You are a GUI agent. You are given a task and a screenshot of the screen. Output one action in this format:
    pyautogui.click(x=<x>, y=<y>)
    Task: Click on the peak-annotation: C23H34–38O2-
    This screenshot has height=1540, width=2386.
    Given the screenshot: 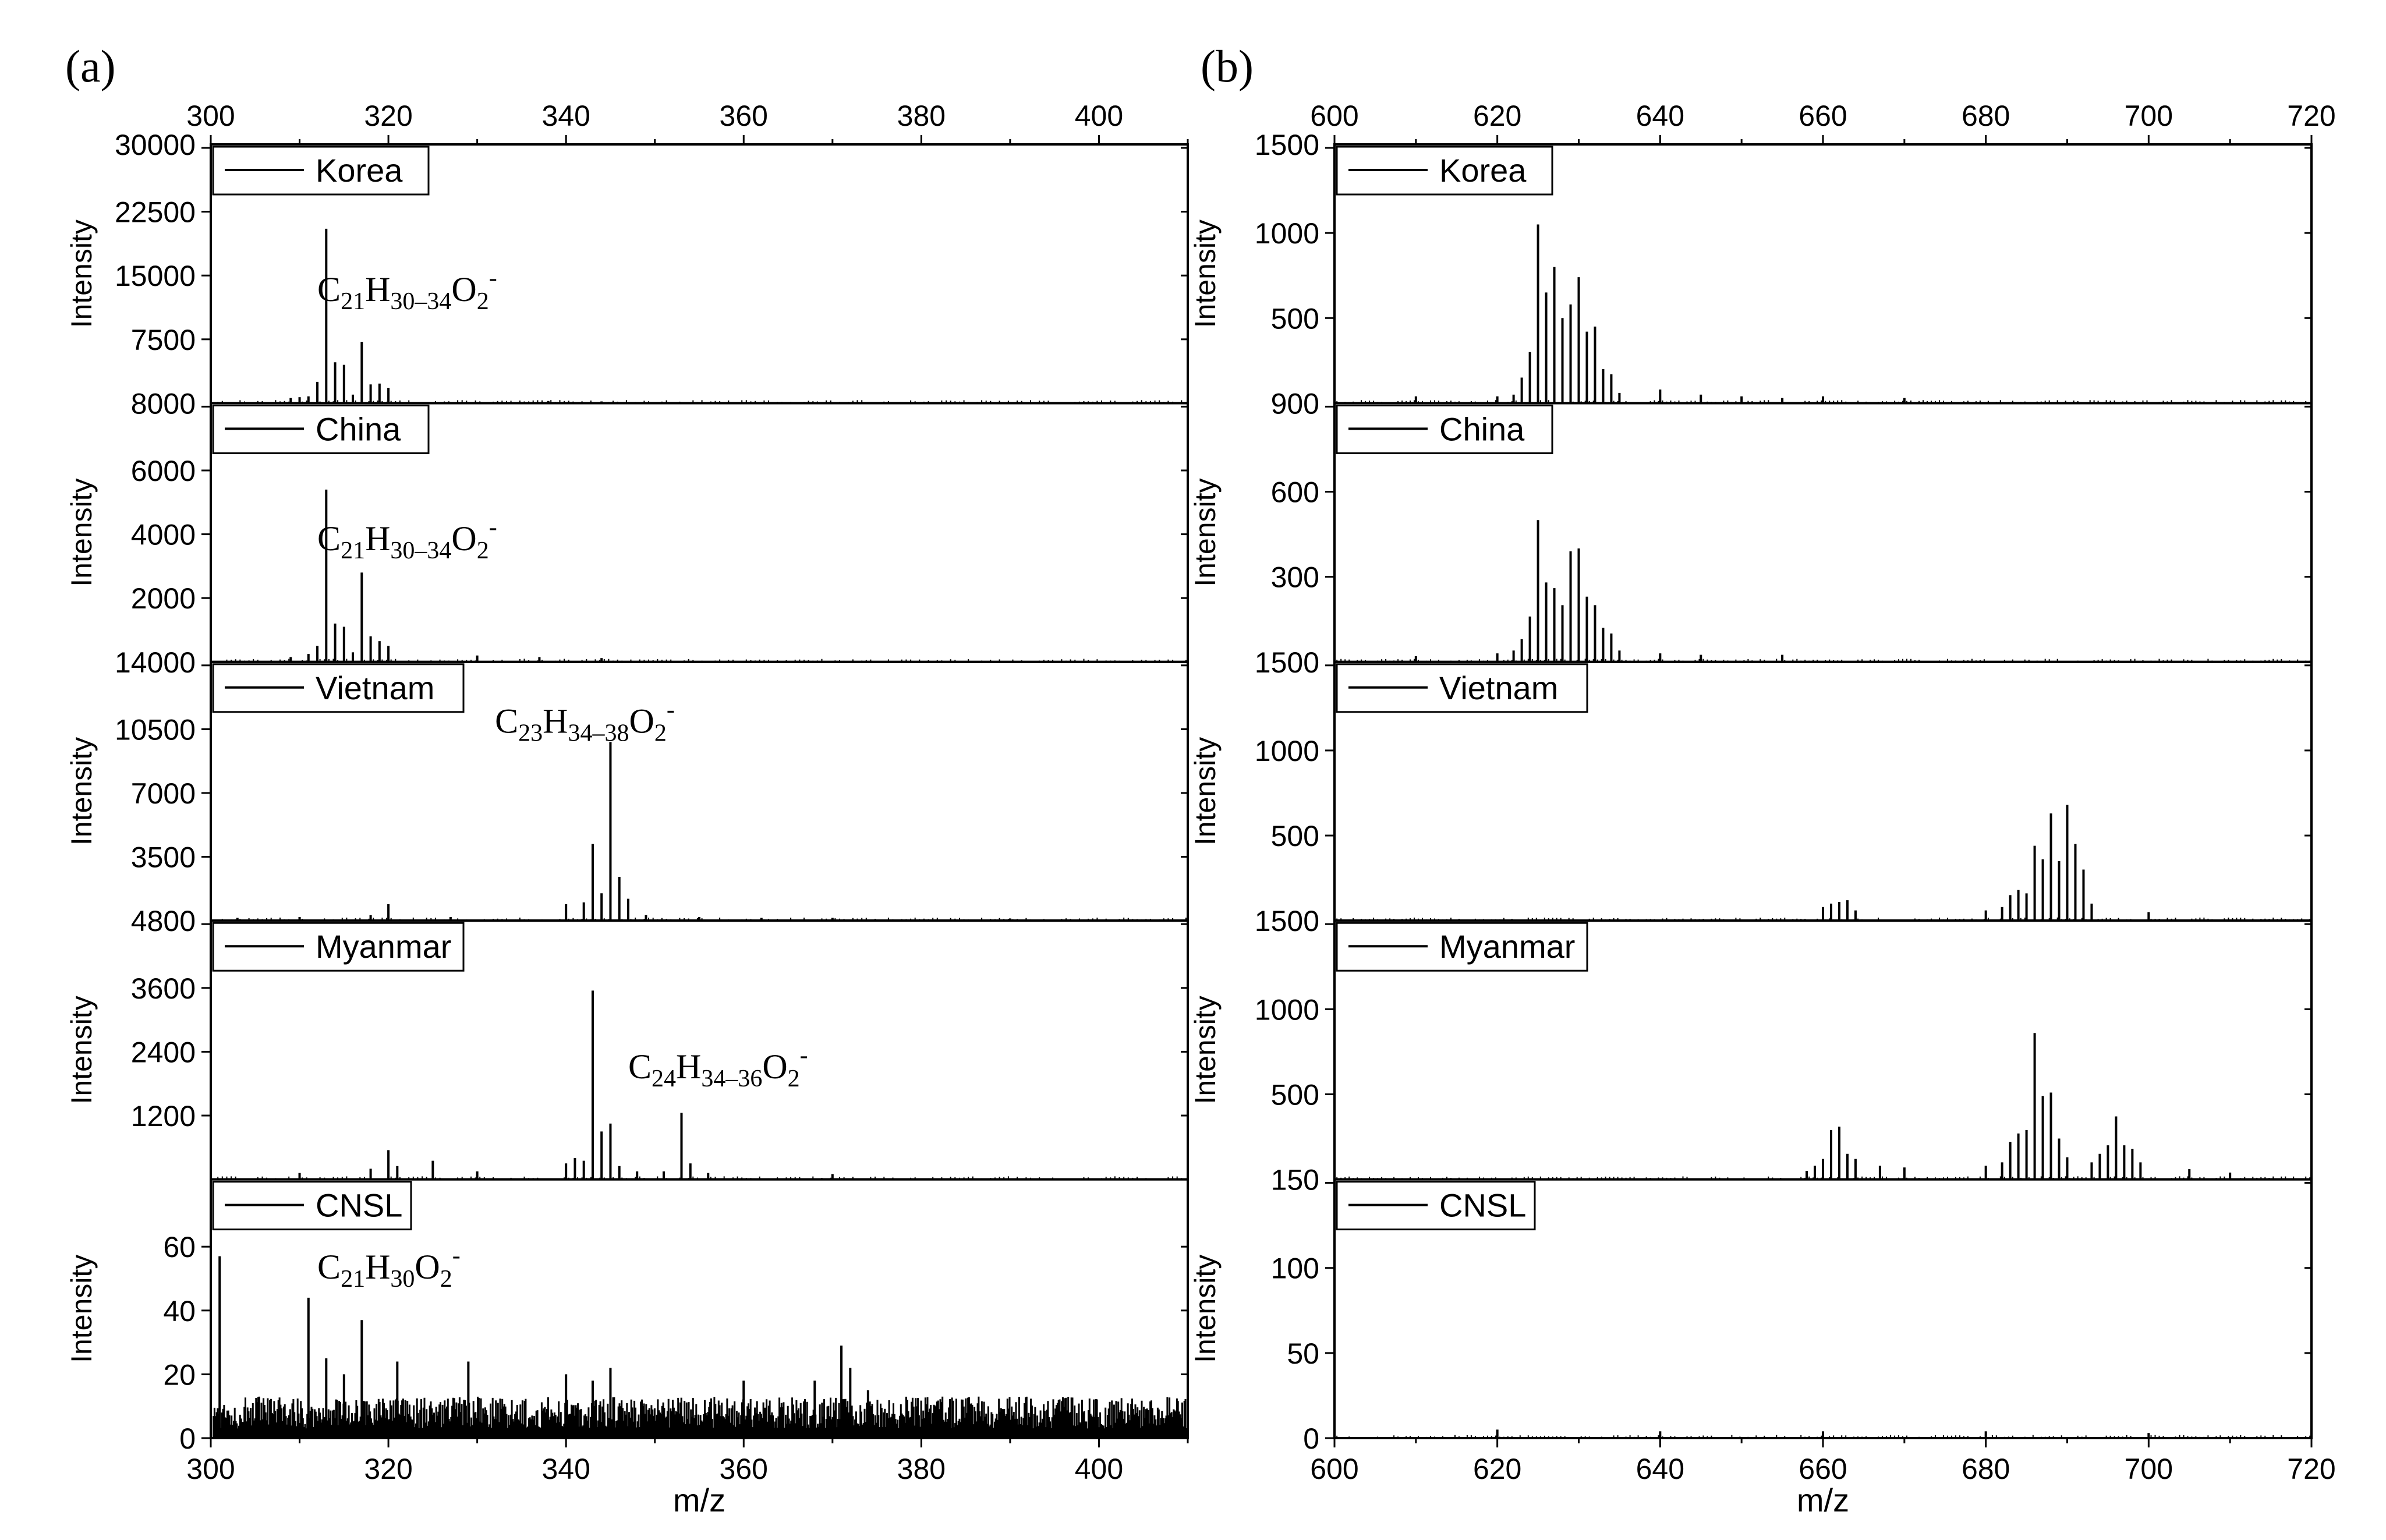 What is the action you would take?
    pyautogui.click(x=585, y=722)
    